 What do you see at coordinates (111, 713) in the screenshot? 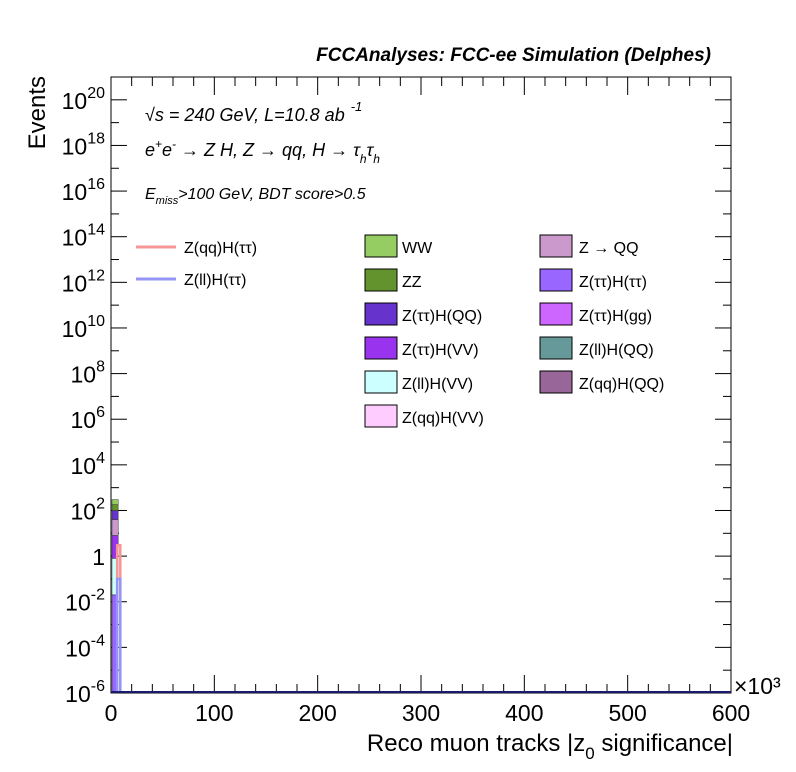
I see `x-tick-label: 0` at bounding box center [111, 713].